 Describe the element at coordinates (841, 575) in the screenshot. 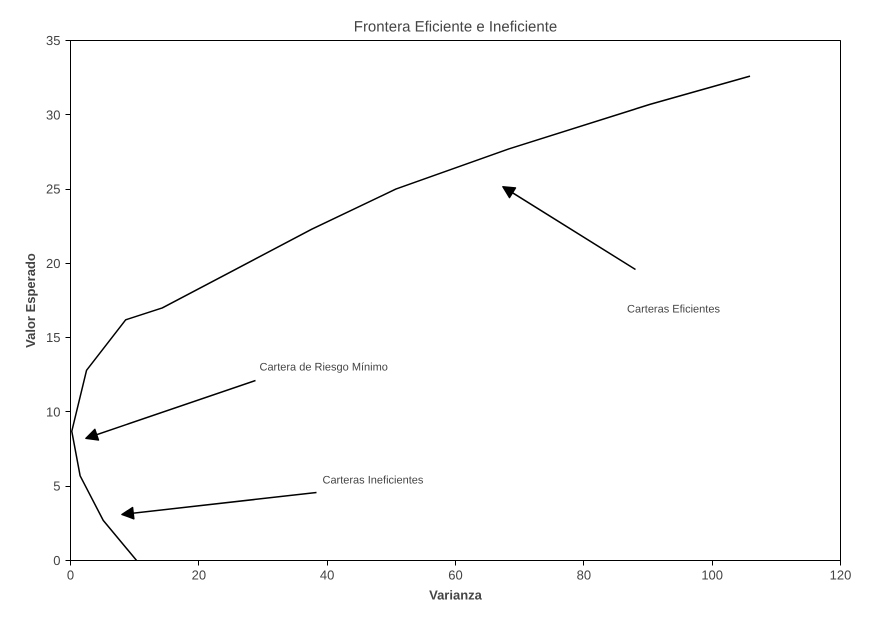

I see `x-tick-label: 120` at that location.